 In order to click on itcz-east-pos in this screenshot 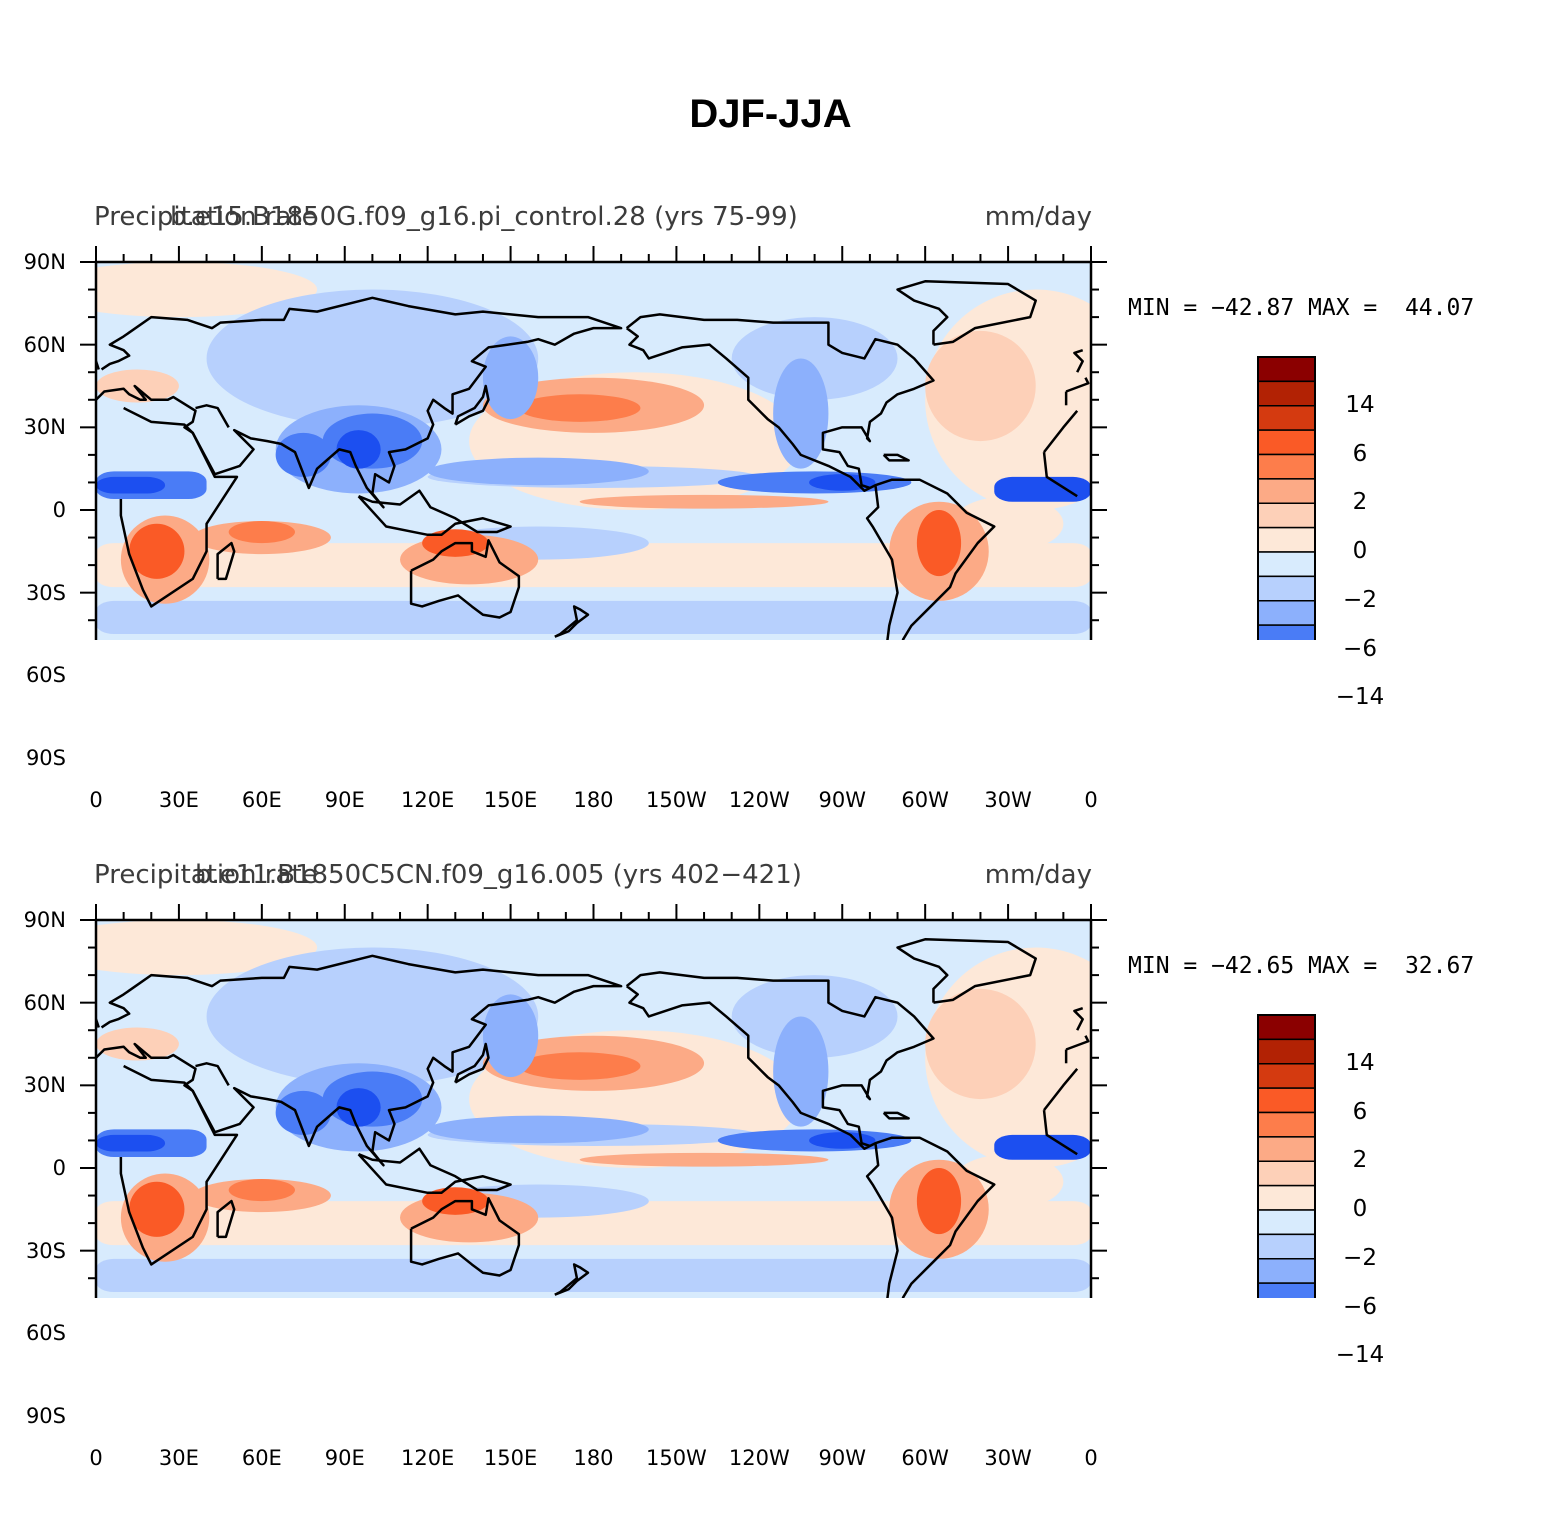, I will do `click(704, 501)`.